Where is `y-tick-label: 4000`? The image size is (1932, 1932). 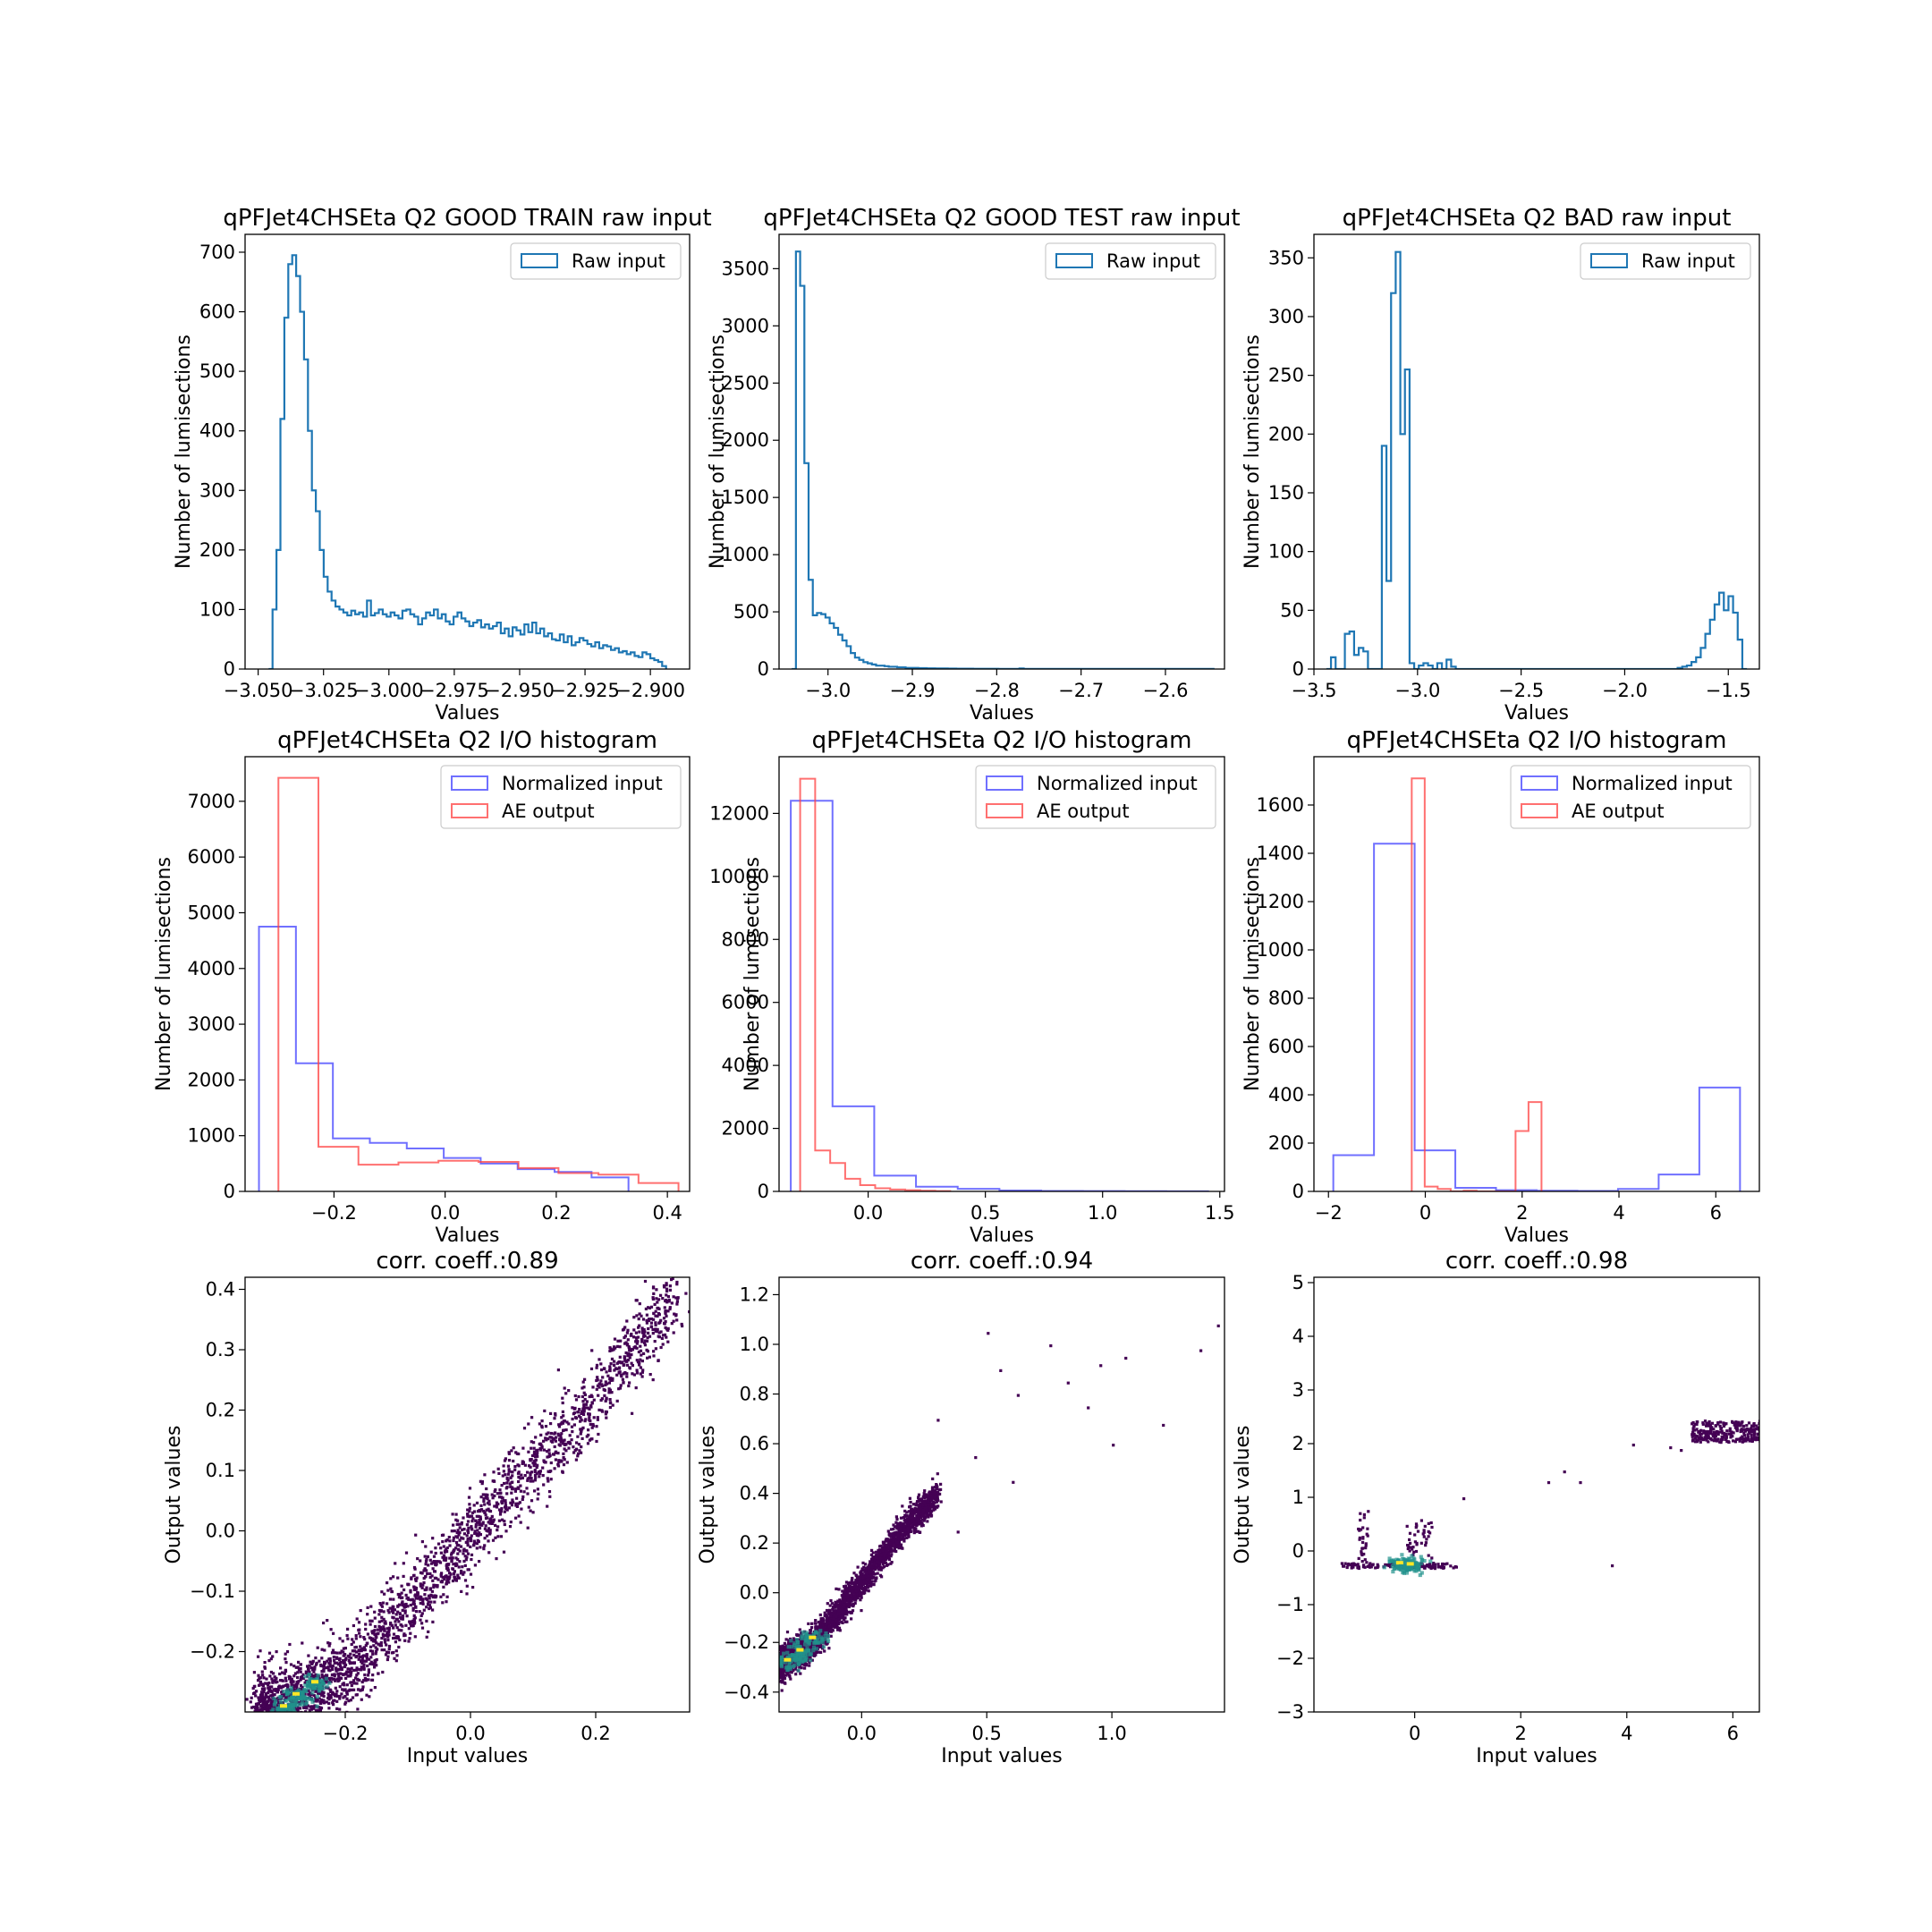
y-tick-label: 4000 is located at coordinates (211, 968).